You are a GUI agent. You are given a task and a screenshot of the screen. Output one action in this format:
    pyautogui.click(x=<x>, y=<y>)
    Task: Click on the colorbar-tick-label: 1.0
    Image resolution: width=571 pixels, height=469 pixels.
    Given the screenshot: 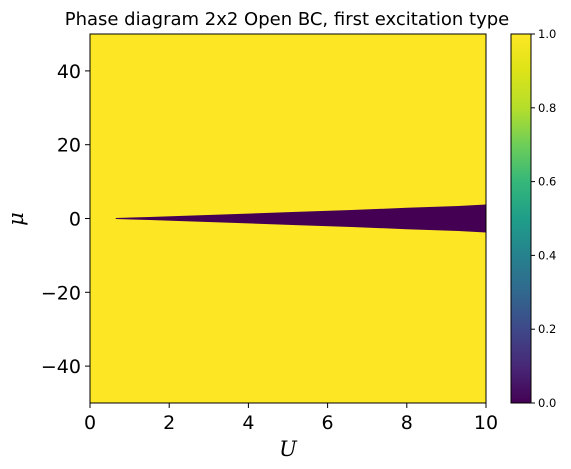 What is the action you would take?
    pyautogui.click(x=547, y=34)
    